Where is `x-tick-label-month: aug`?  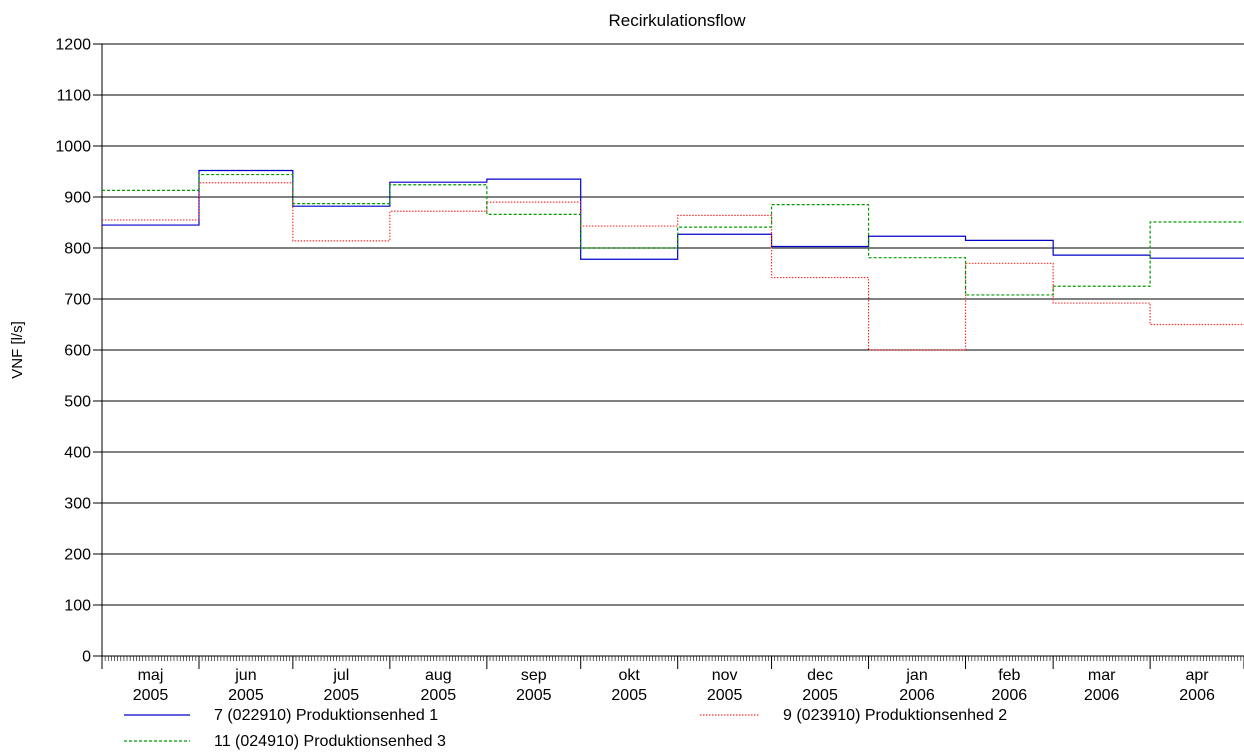
x-tick-label-month: aug is located at coordinates (438, 675).